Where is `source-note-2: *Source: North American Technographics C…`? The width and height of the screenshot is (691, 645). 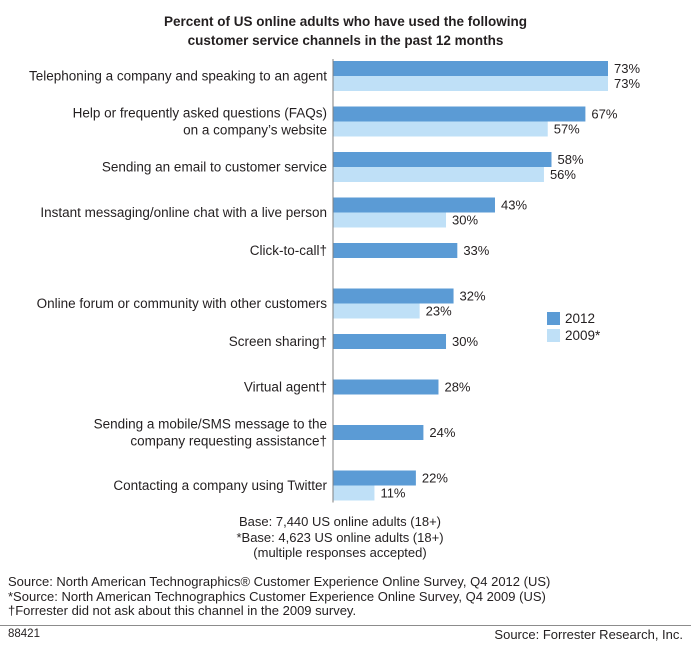
source-note-2: *Source: North American Technographics C… is located at coordinates (277, 596).